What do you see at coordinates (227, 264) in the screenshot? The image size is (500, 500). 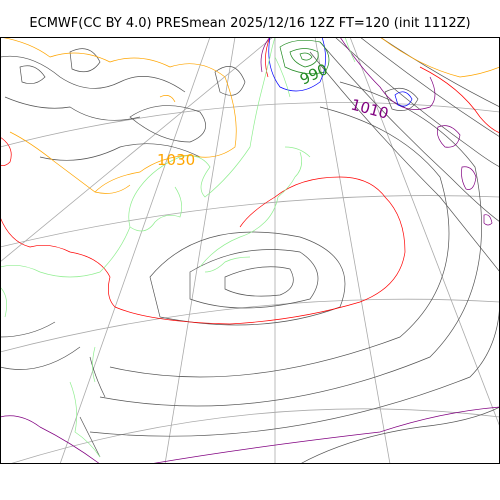 I see `coastline-japan-south` at bounding box center [227, 264].